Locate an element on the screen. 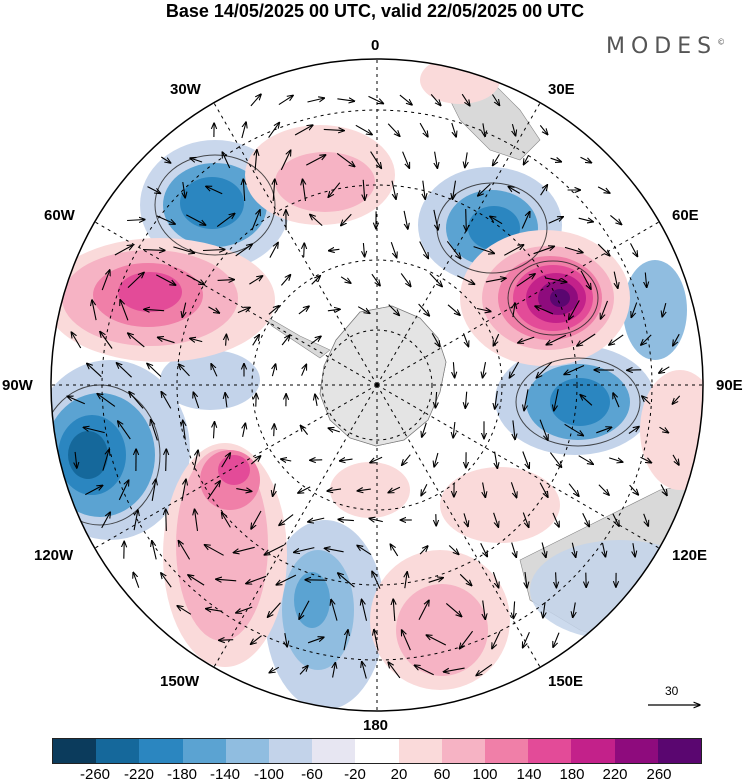 Image resolution: width=750 pixels, height=783 pixels. colorbar-tick-7: -20 is located at coordinates (355, 774).